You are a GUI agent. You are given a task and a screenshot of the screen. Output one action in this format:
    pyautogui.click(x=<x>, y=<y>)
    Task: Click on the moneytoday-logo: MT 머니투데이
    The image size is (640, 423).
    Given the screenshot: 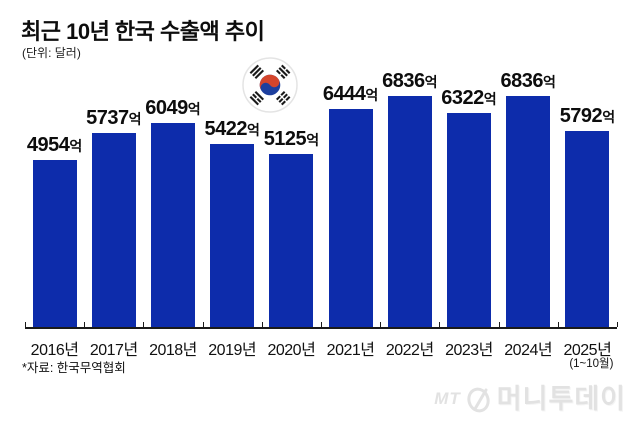 What is the action you would take?
    pyautogui.click(x=530, y=399)
    